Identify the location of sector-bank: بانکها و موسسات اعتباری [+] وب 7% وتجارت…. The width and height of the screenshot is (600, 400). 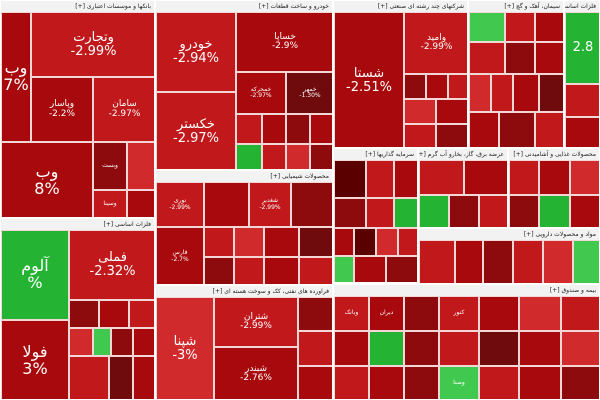
(77, 109).